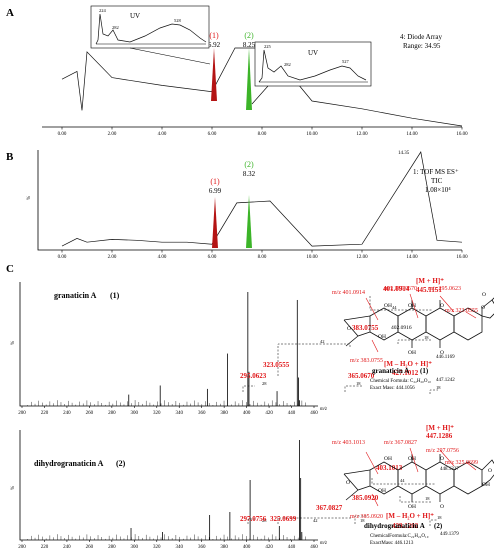 This screenshot has height=550, width=494. What do you see at coordinates (405, 526) in the screenshot?
I see `ms2-peak-429: 429.1202` at bounding box center [405, 526].